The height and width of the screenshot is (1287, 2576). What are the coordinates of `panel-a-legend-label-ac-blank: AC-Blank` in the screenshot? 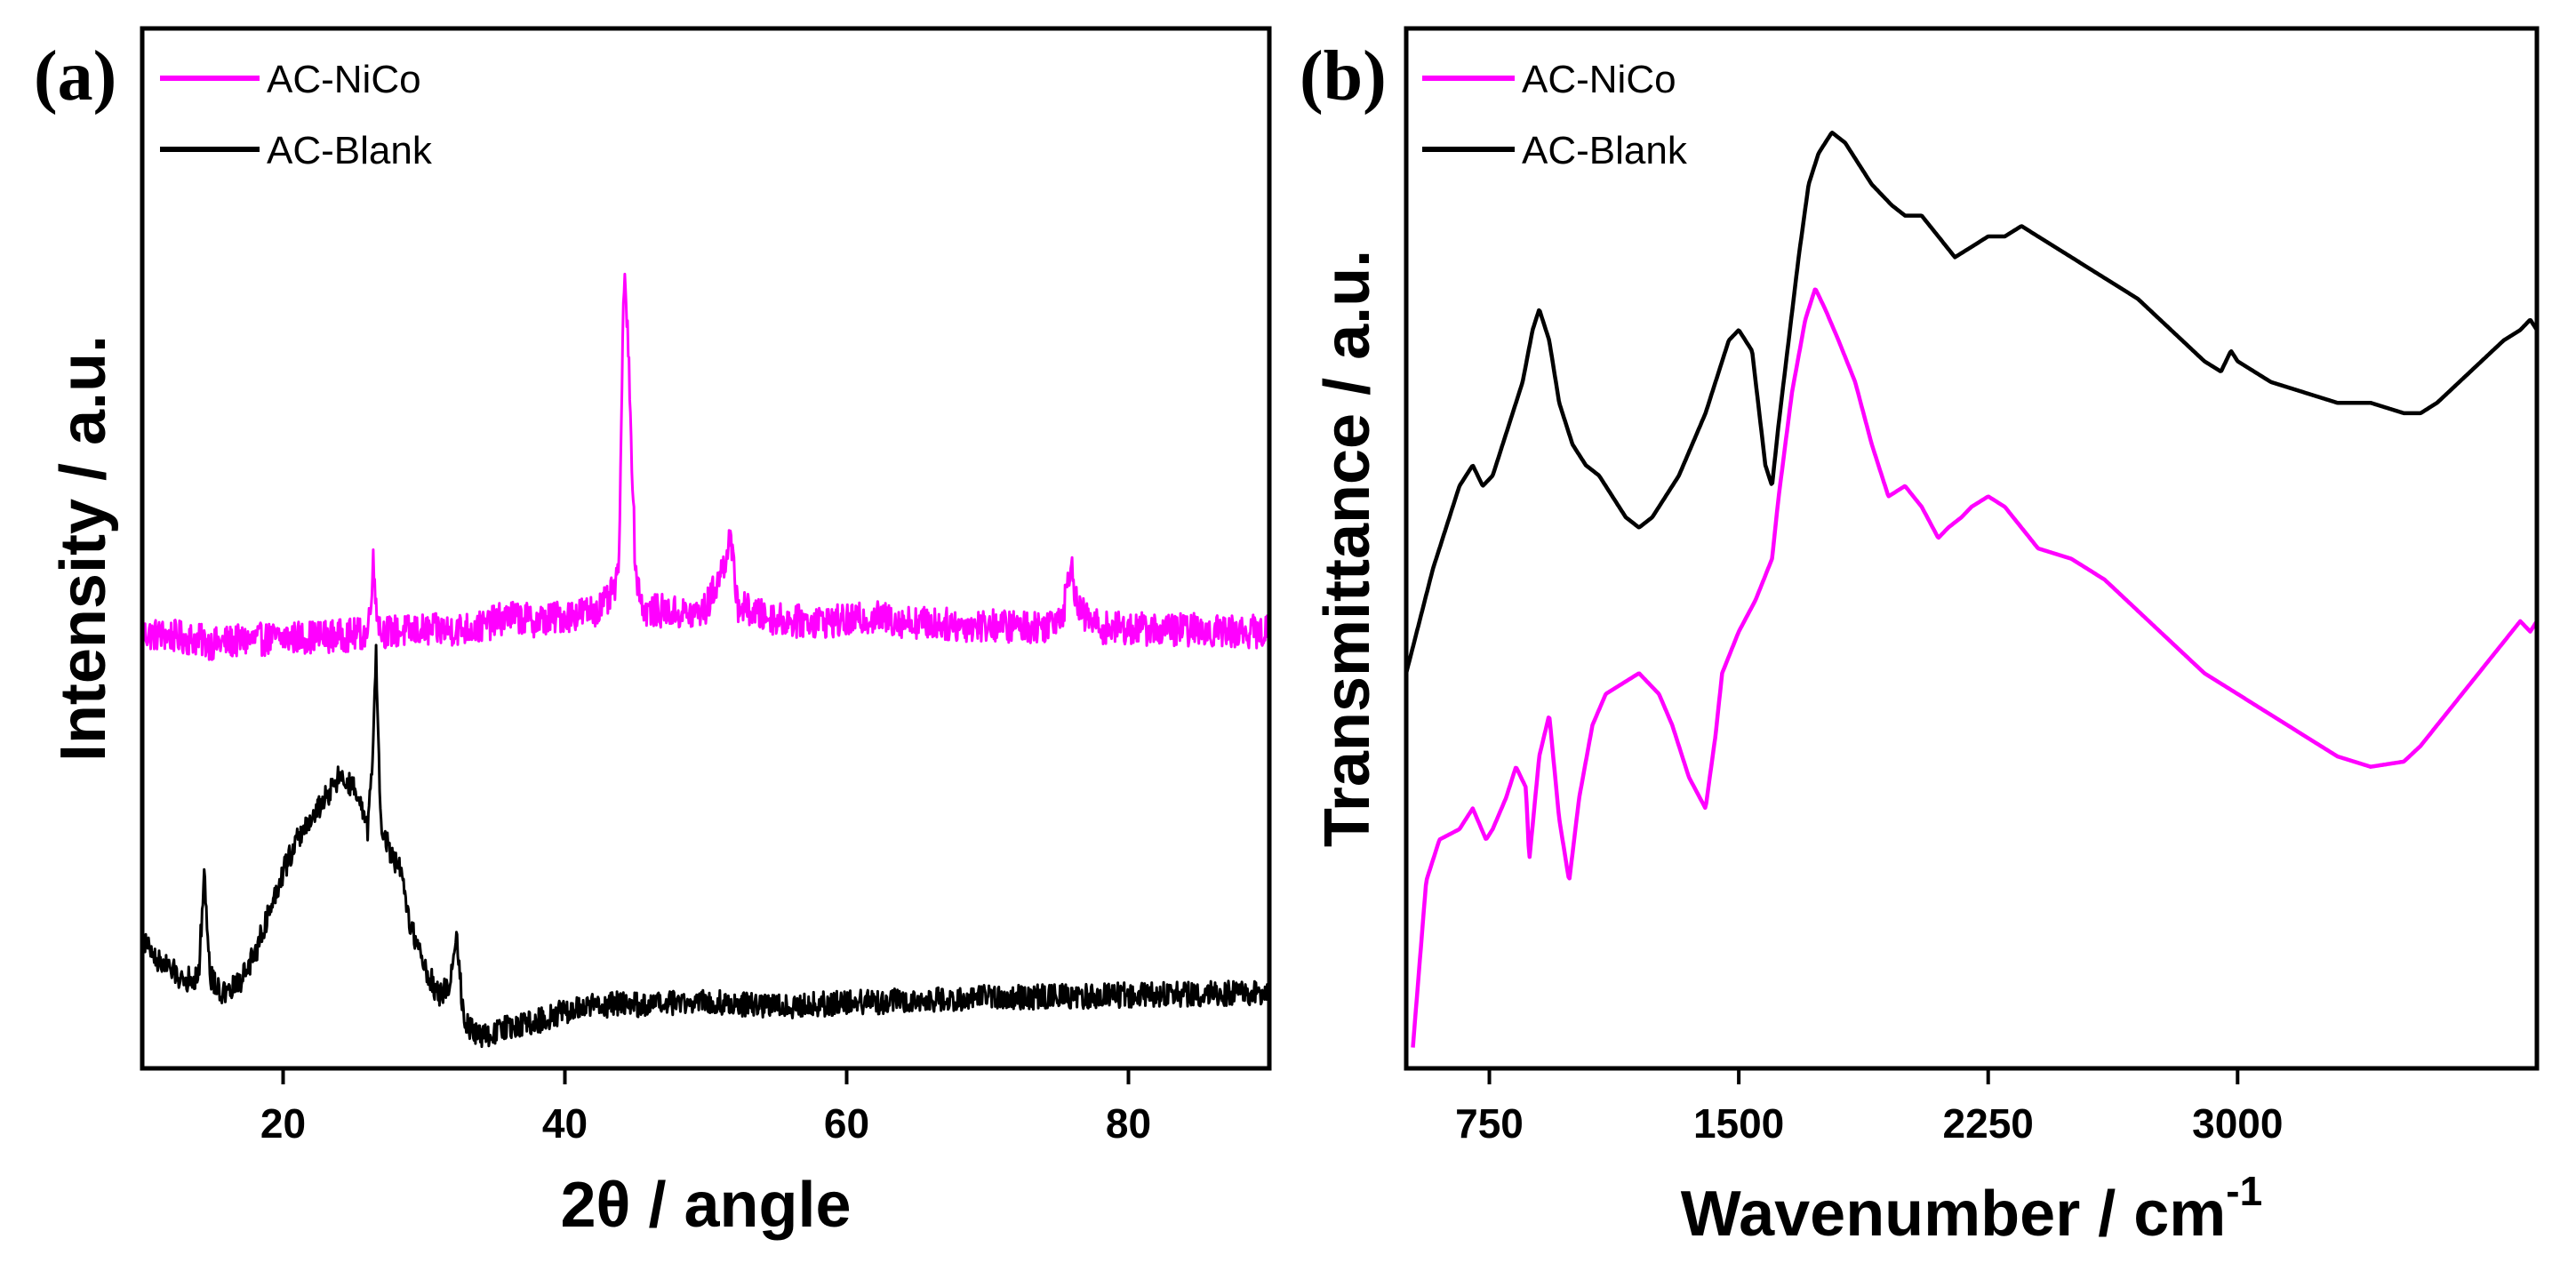 It's located at (350, 150).